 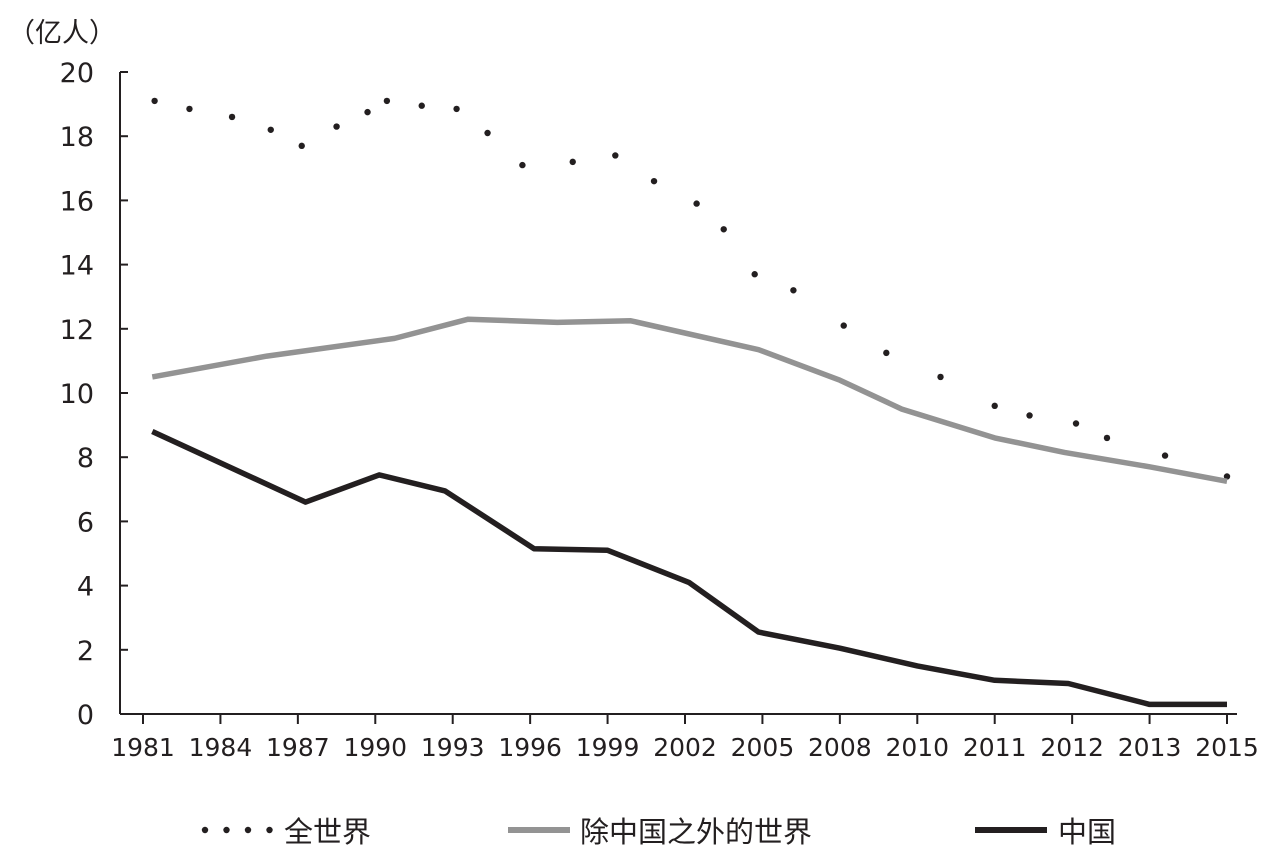 I want to click on x-tick-label: 2008, so click(x=840, y=747).